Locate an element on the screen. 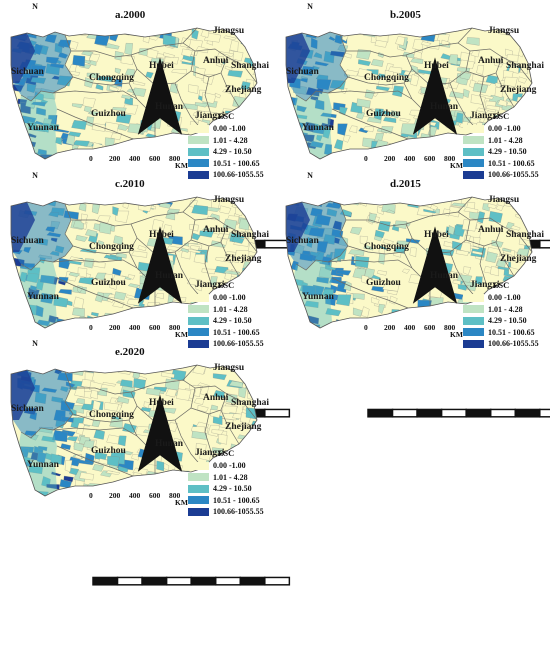  north-label: N is located at coordinates (35, 343).